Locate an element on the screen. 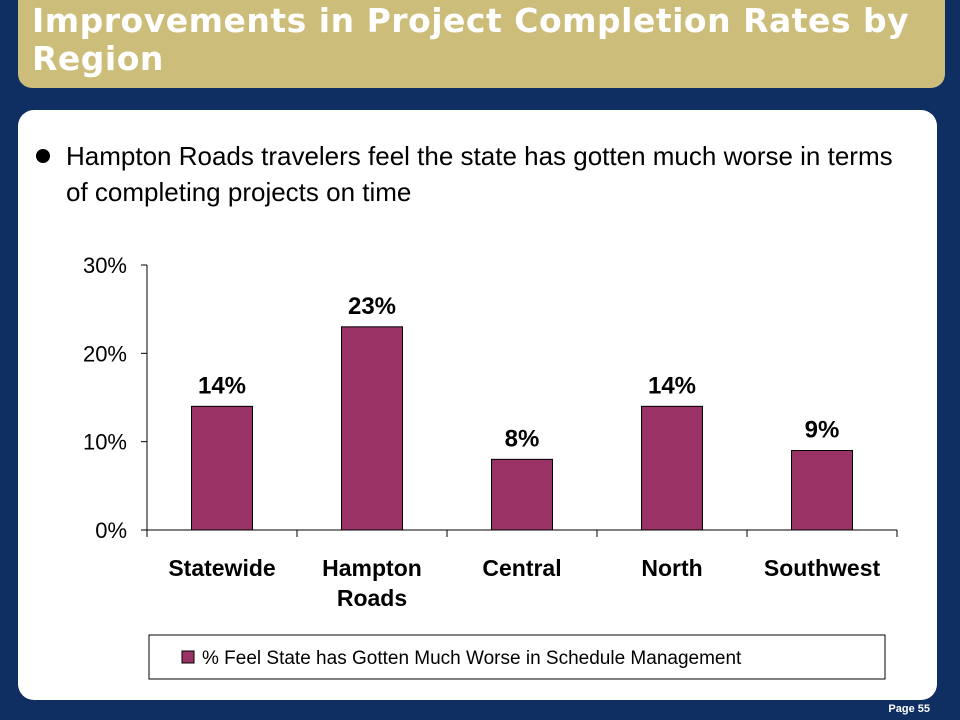 This screenshot has height=720, width=960. legend-box is located at coordinates (517, 657).